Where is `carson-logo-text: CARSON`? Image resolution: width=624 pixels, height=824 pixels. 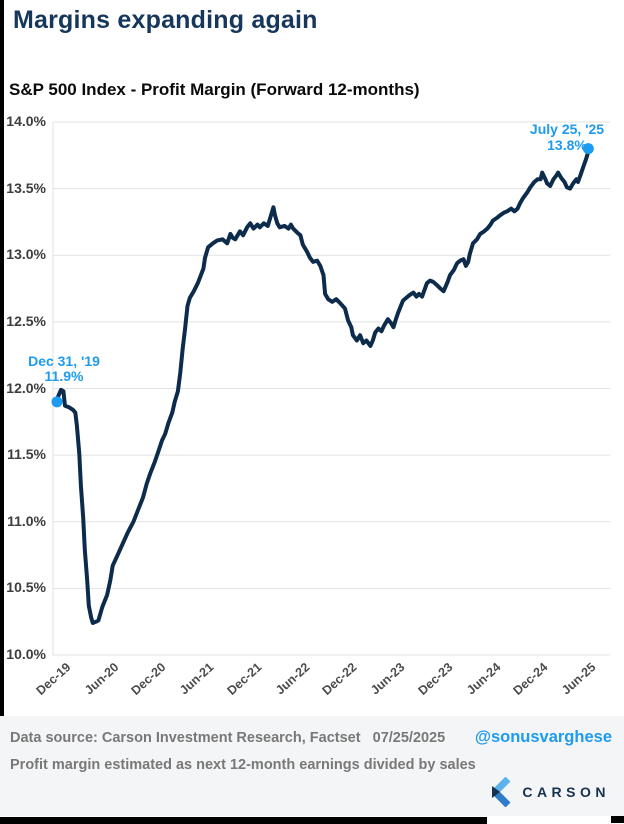
carson-logo-text: CARSON is located at coordinates (566, 792).